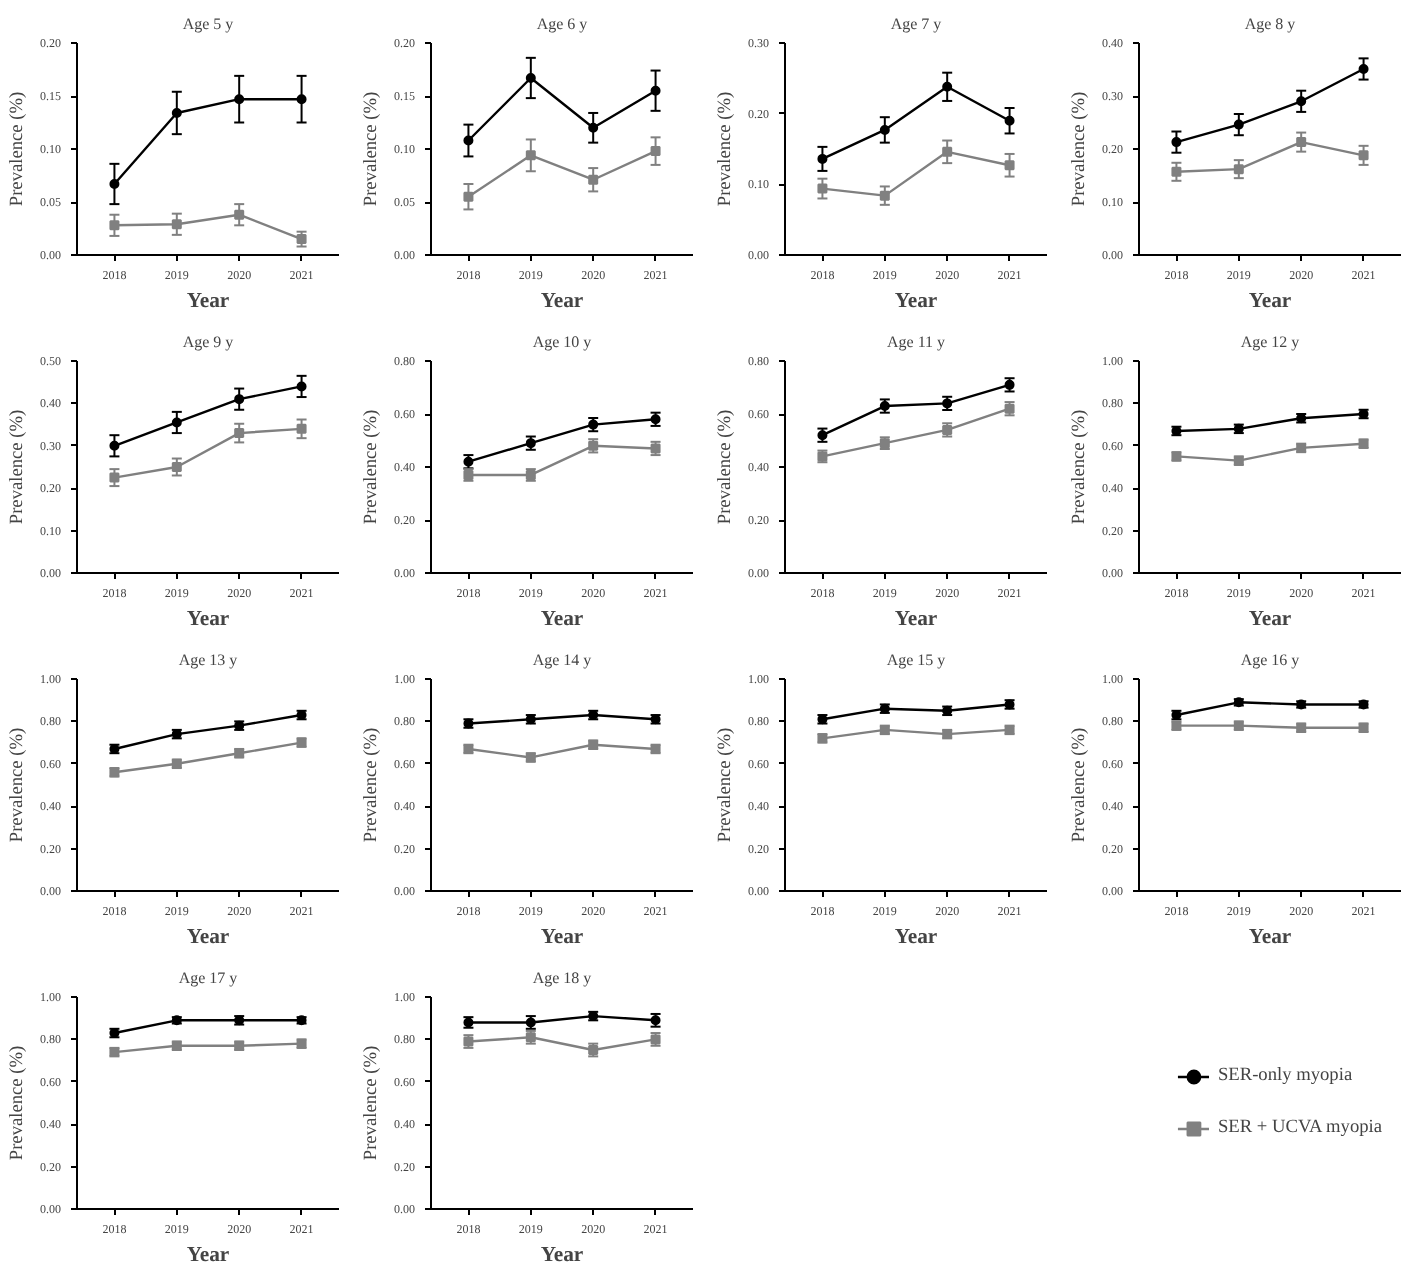  What do you see at coordinates (562, 660) in the screenshot?
I see `chart-title: Age 14 y` at bounding box center [562, 660].